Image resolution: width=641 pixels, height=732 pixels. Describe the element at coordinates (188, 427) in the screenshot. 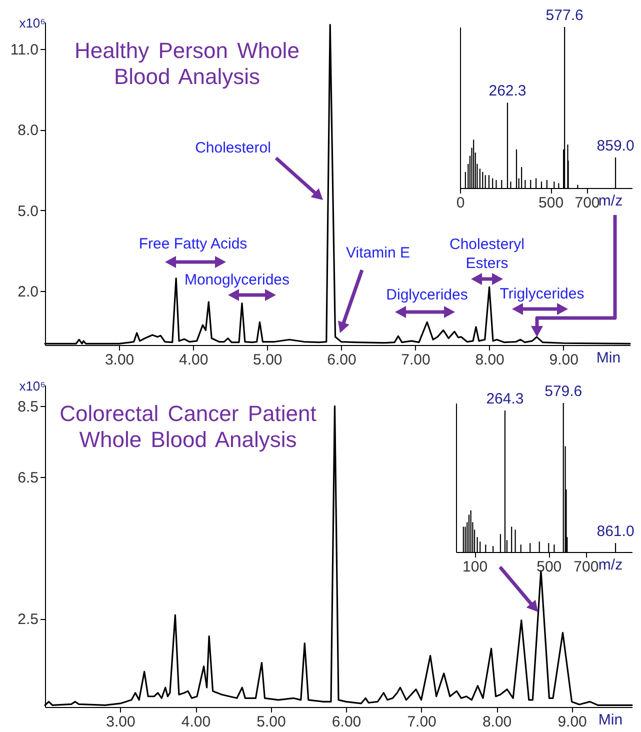

I see `text: Colorectal Cancer Patient Whole Blood Analysis` at that location.